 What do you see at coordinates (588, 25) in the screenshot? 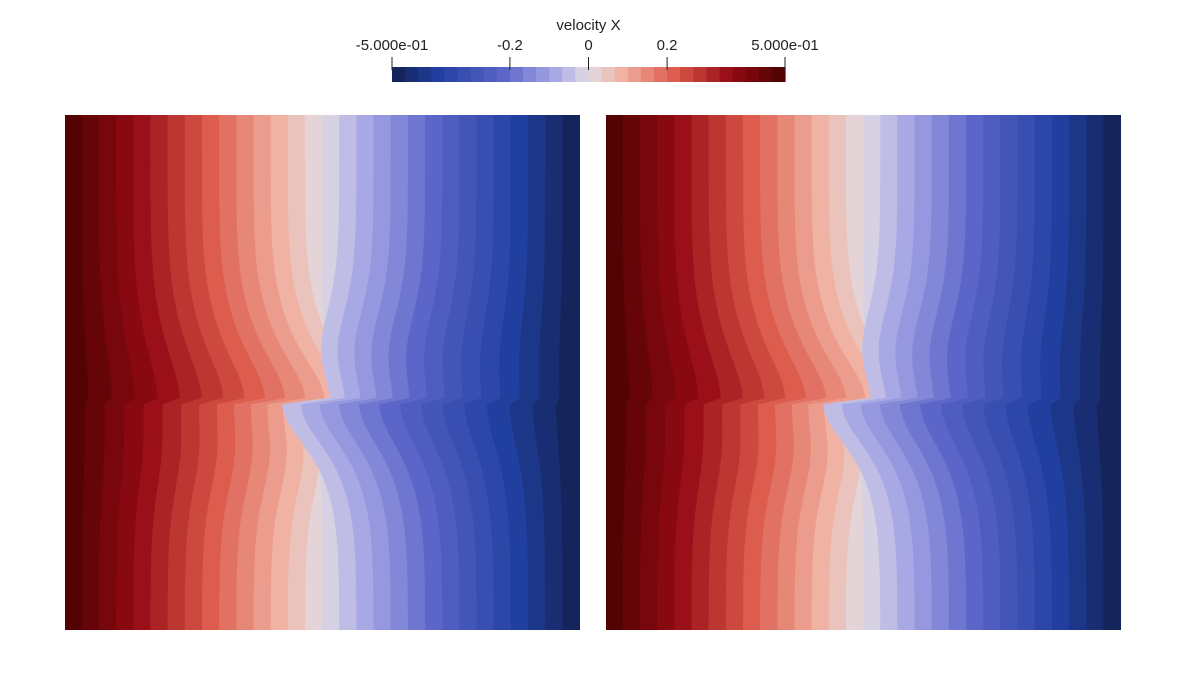
I see `colorbar-title: velocity X` at bounding box center [588, 25].